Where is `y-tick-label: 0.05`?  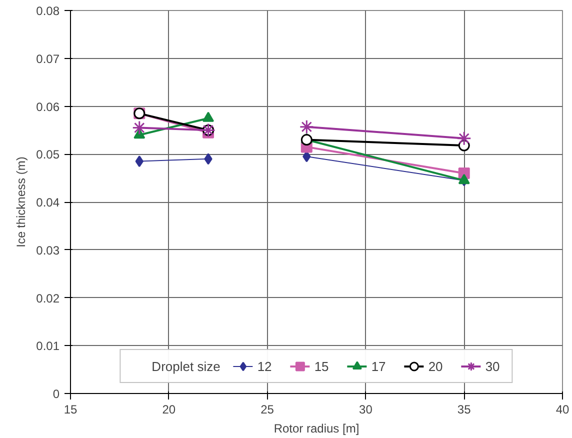
y-tick-label: 0.05 is located at coordinates (48, 155).